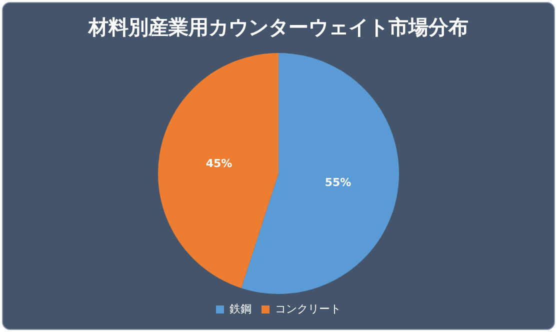  I want to click on data-label: 45%, so click(219, 163).